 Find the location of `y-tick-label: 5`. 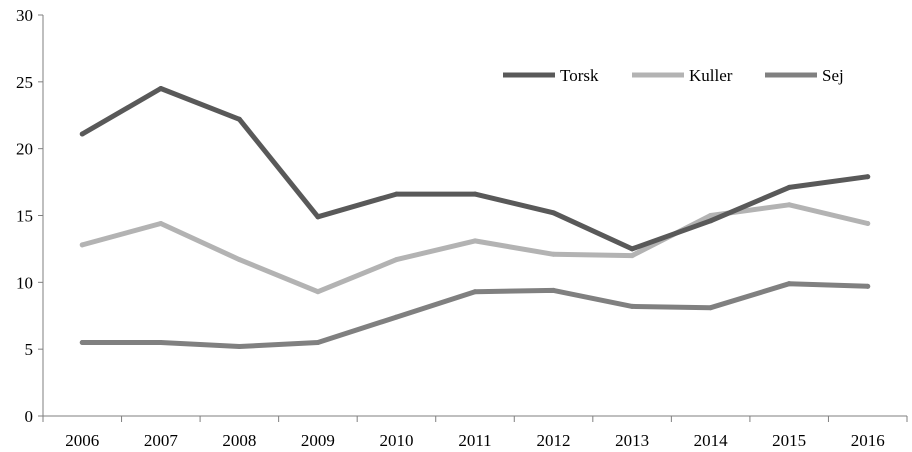

y-tick-label: 5 is located at coordinates (29, 349).